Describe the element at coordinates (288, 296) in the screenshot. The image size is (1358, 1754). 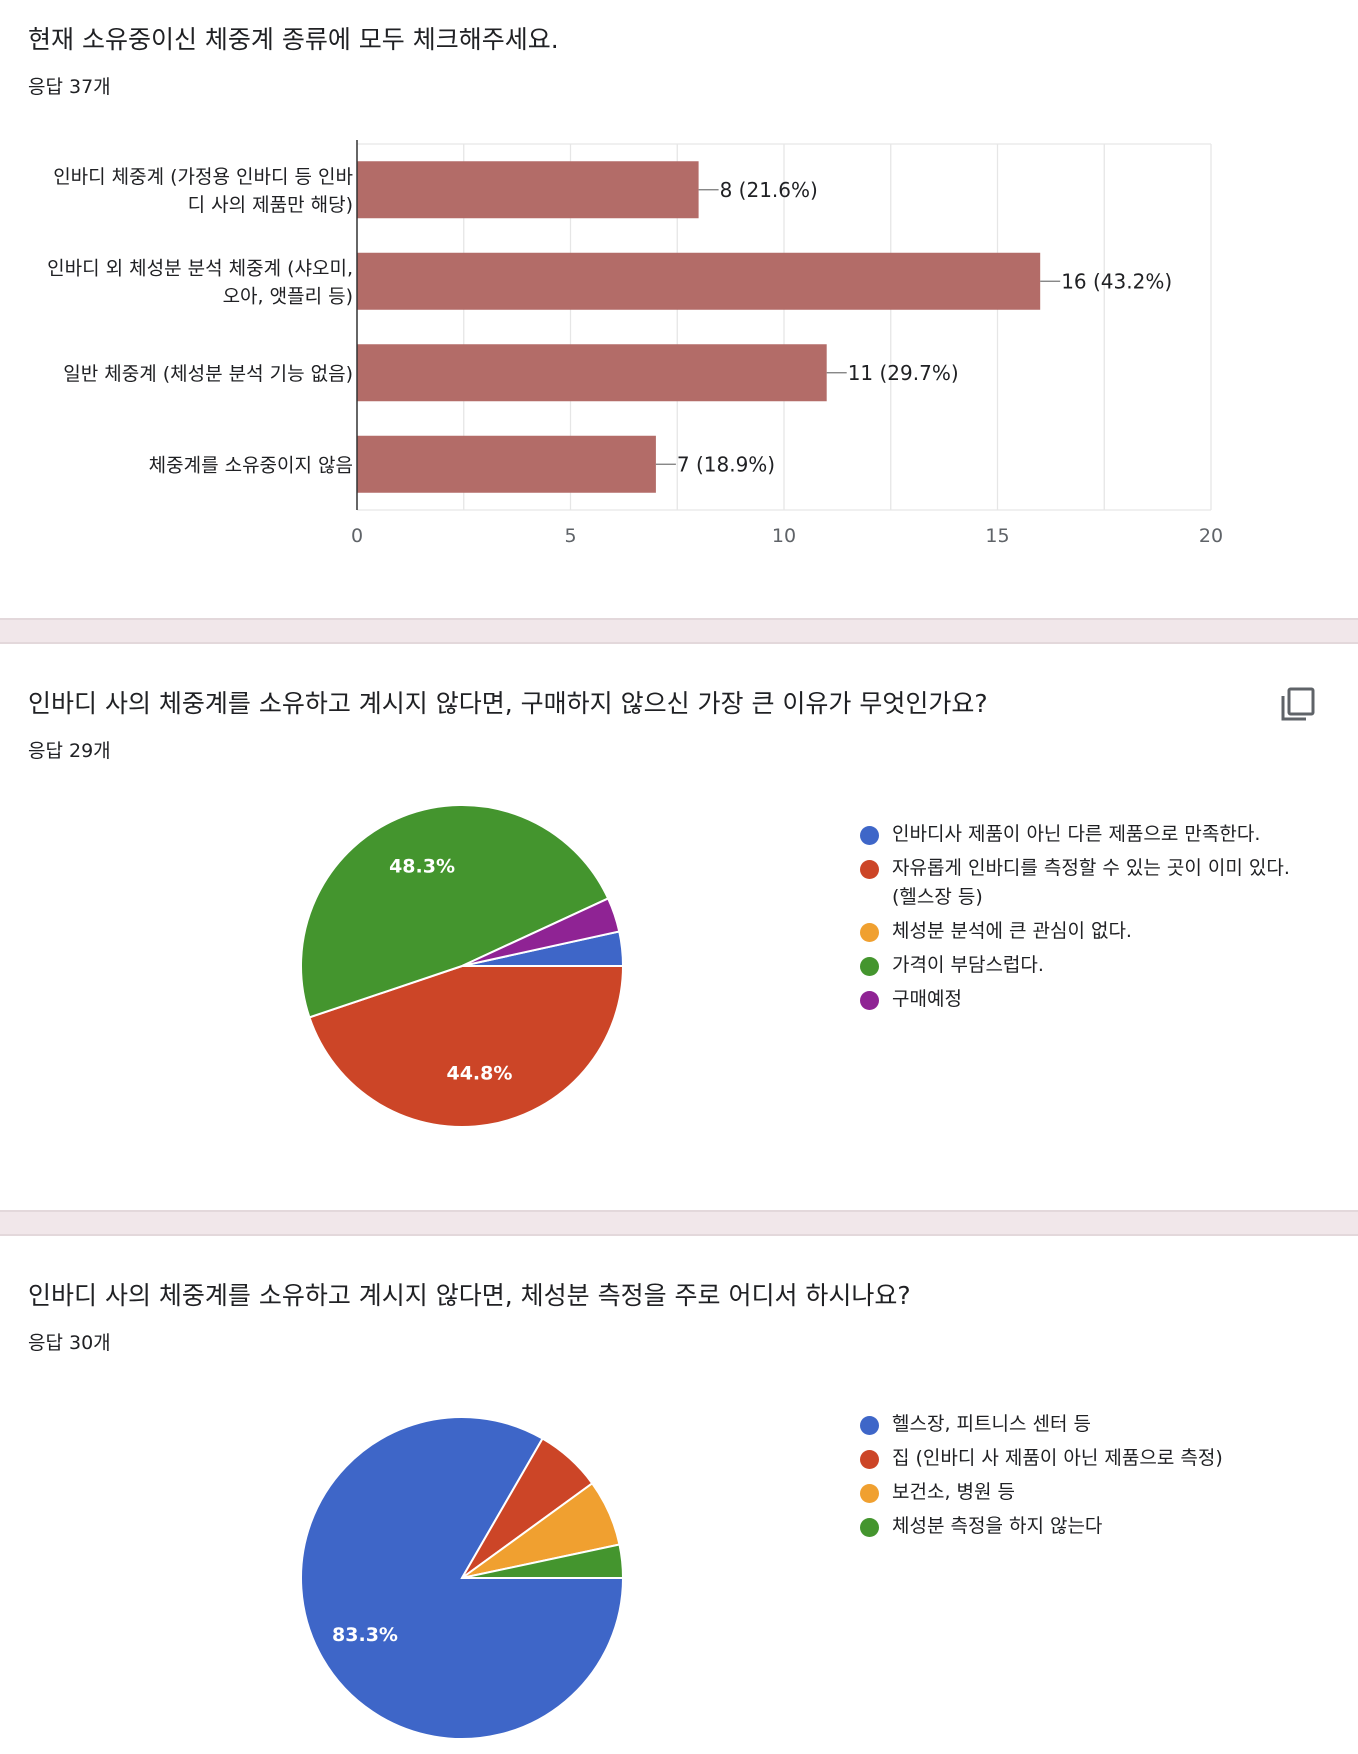
I see `category-label: 오아, 앳플리 등)` at that location.